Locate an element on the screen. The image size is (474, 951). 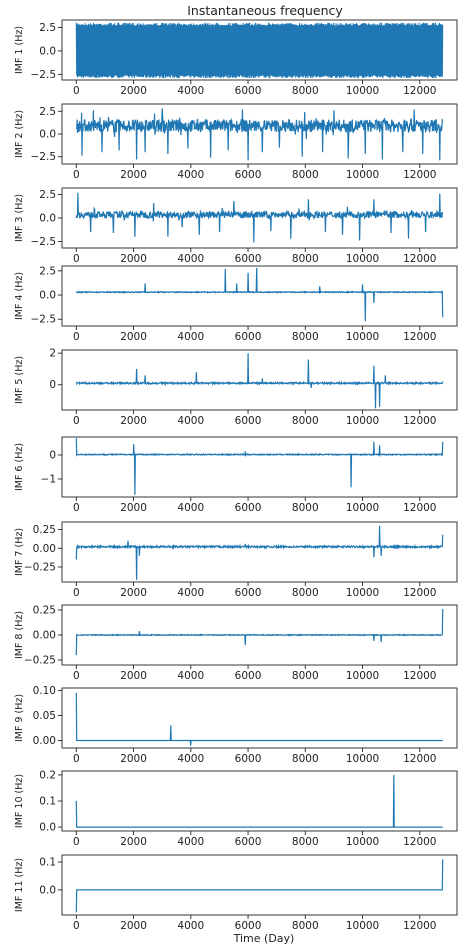
imf-11-series-line is located at coordinates (259, 886).